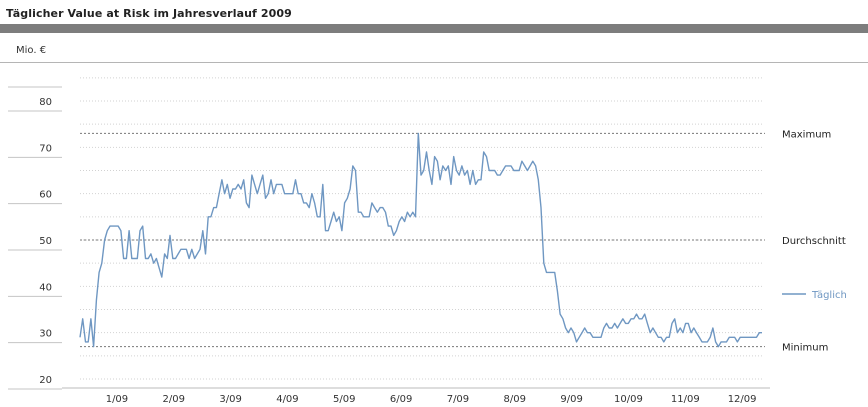  I want to click on y-tick-label: 20, so click(45, 380).